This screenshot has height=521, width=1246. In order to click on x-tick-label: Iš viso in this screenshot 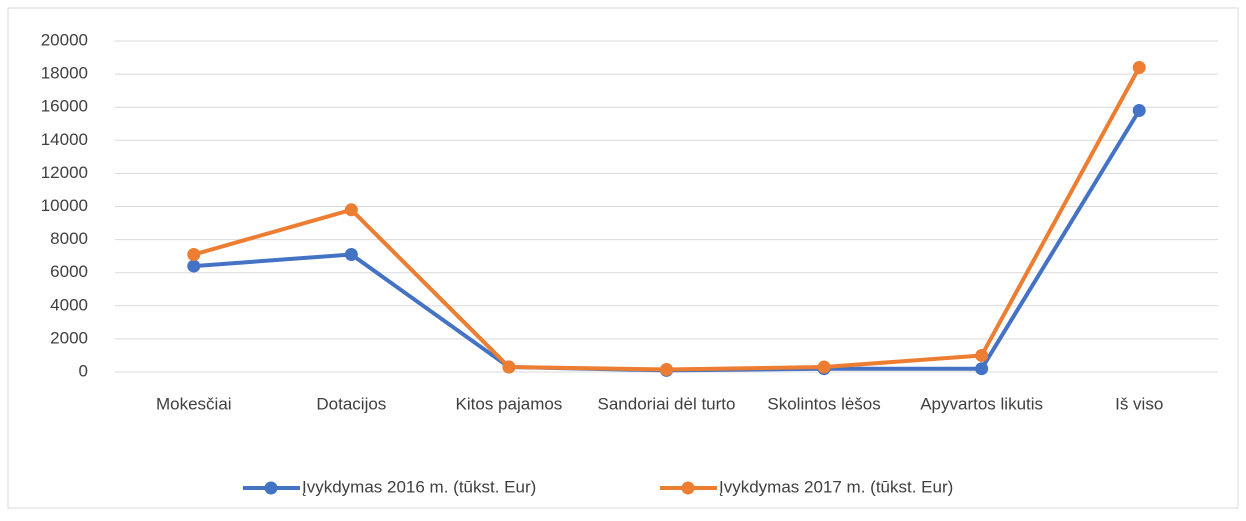, I will do `click(1139, 403)`.